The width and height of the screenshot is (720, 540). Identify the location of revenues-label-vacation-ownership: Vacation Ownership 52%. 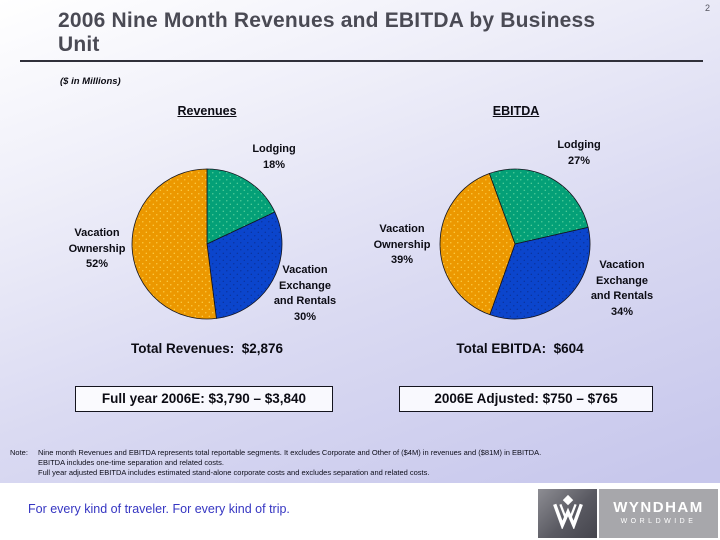
(97, 249).